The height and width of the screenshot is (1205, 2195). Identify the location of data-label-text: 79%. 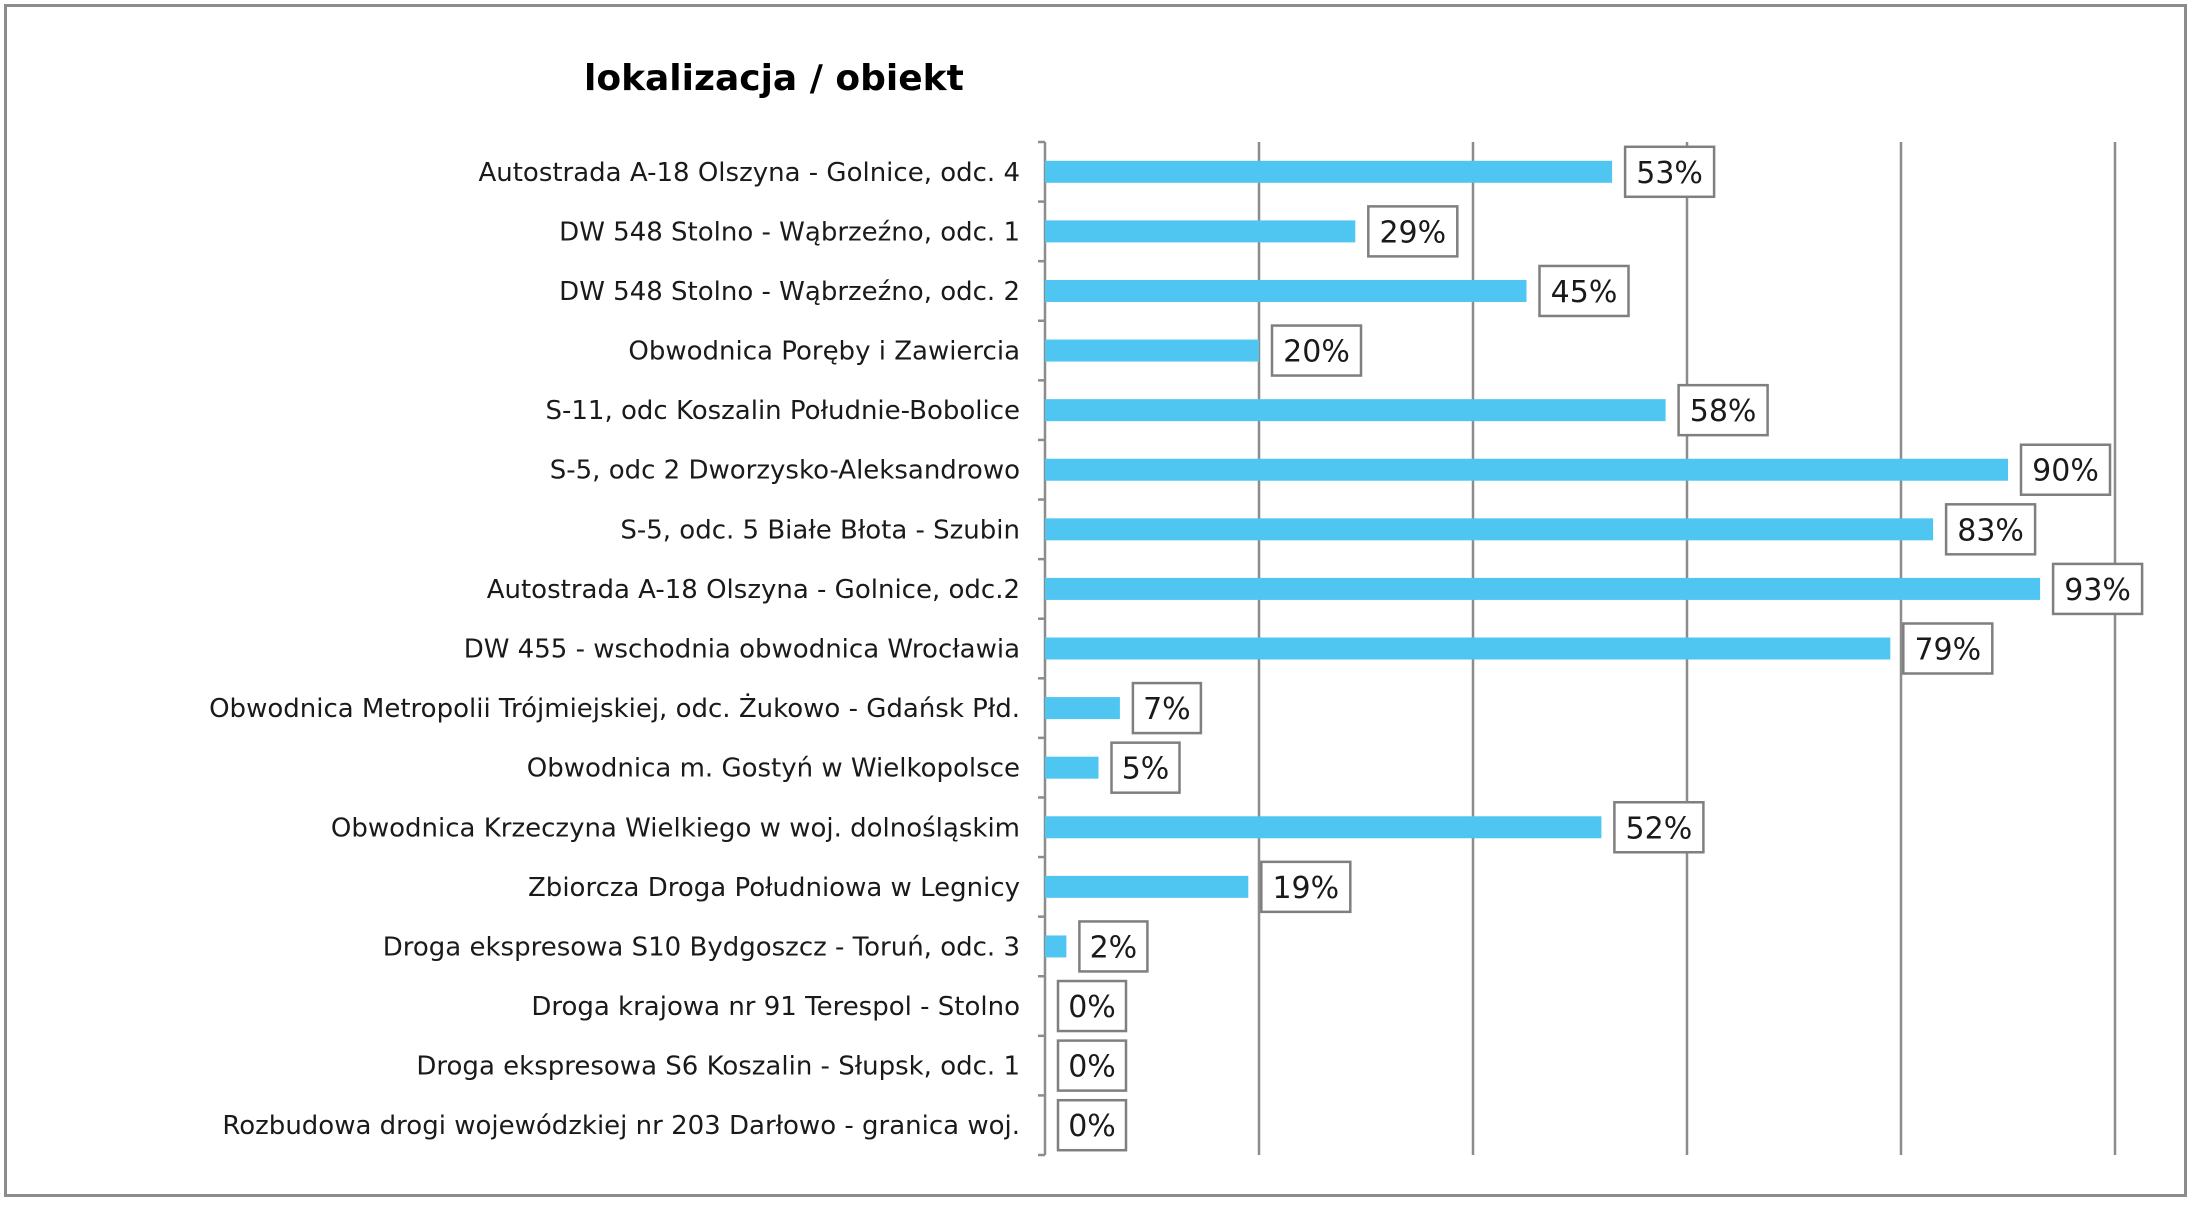
(1947, 650).